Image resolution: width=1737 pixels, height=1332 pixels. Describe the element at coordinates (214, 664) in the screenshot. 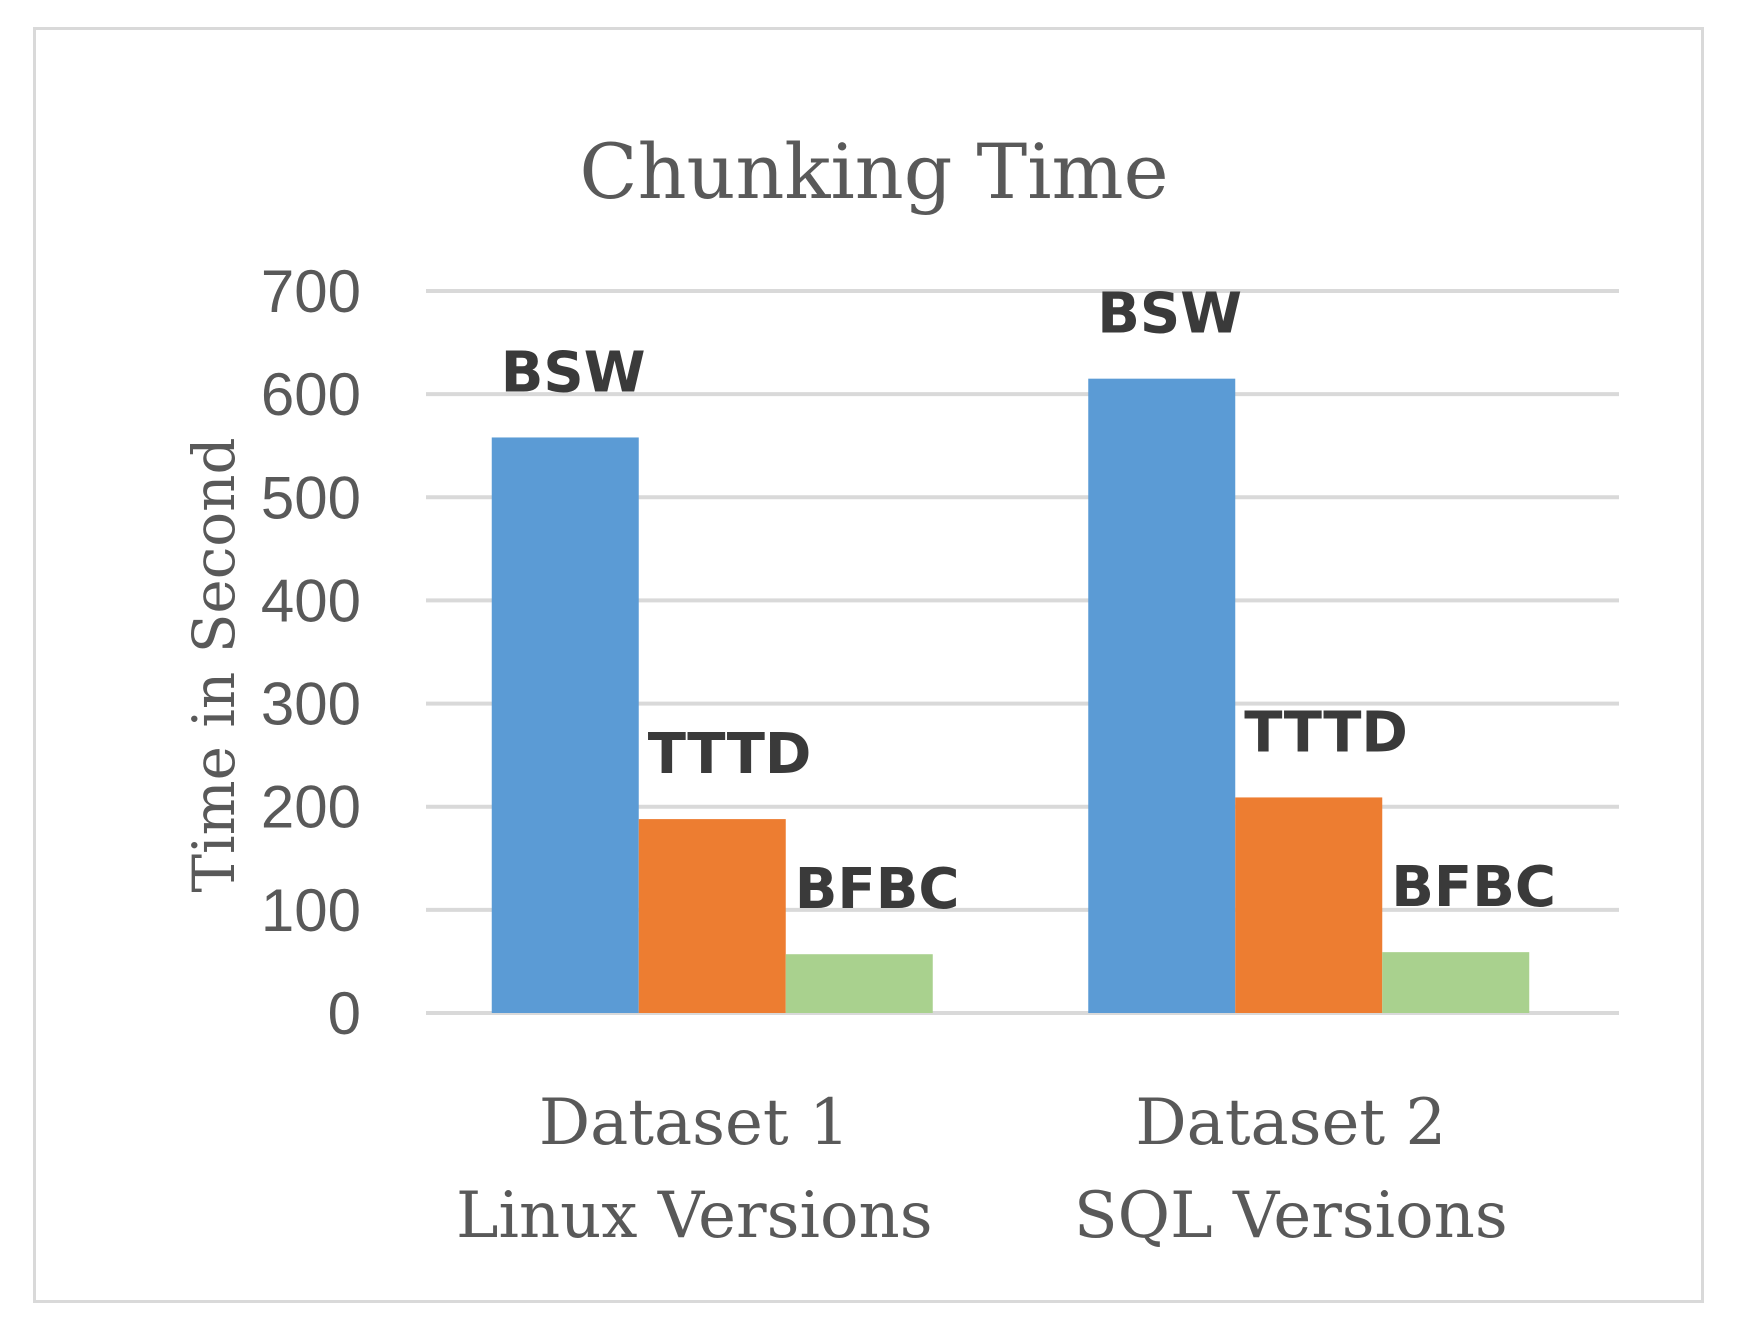

I see `y-axis-label: Time in Second` at that location.